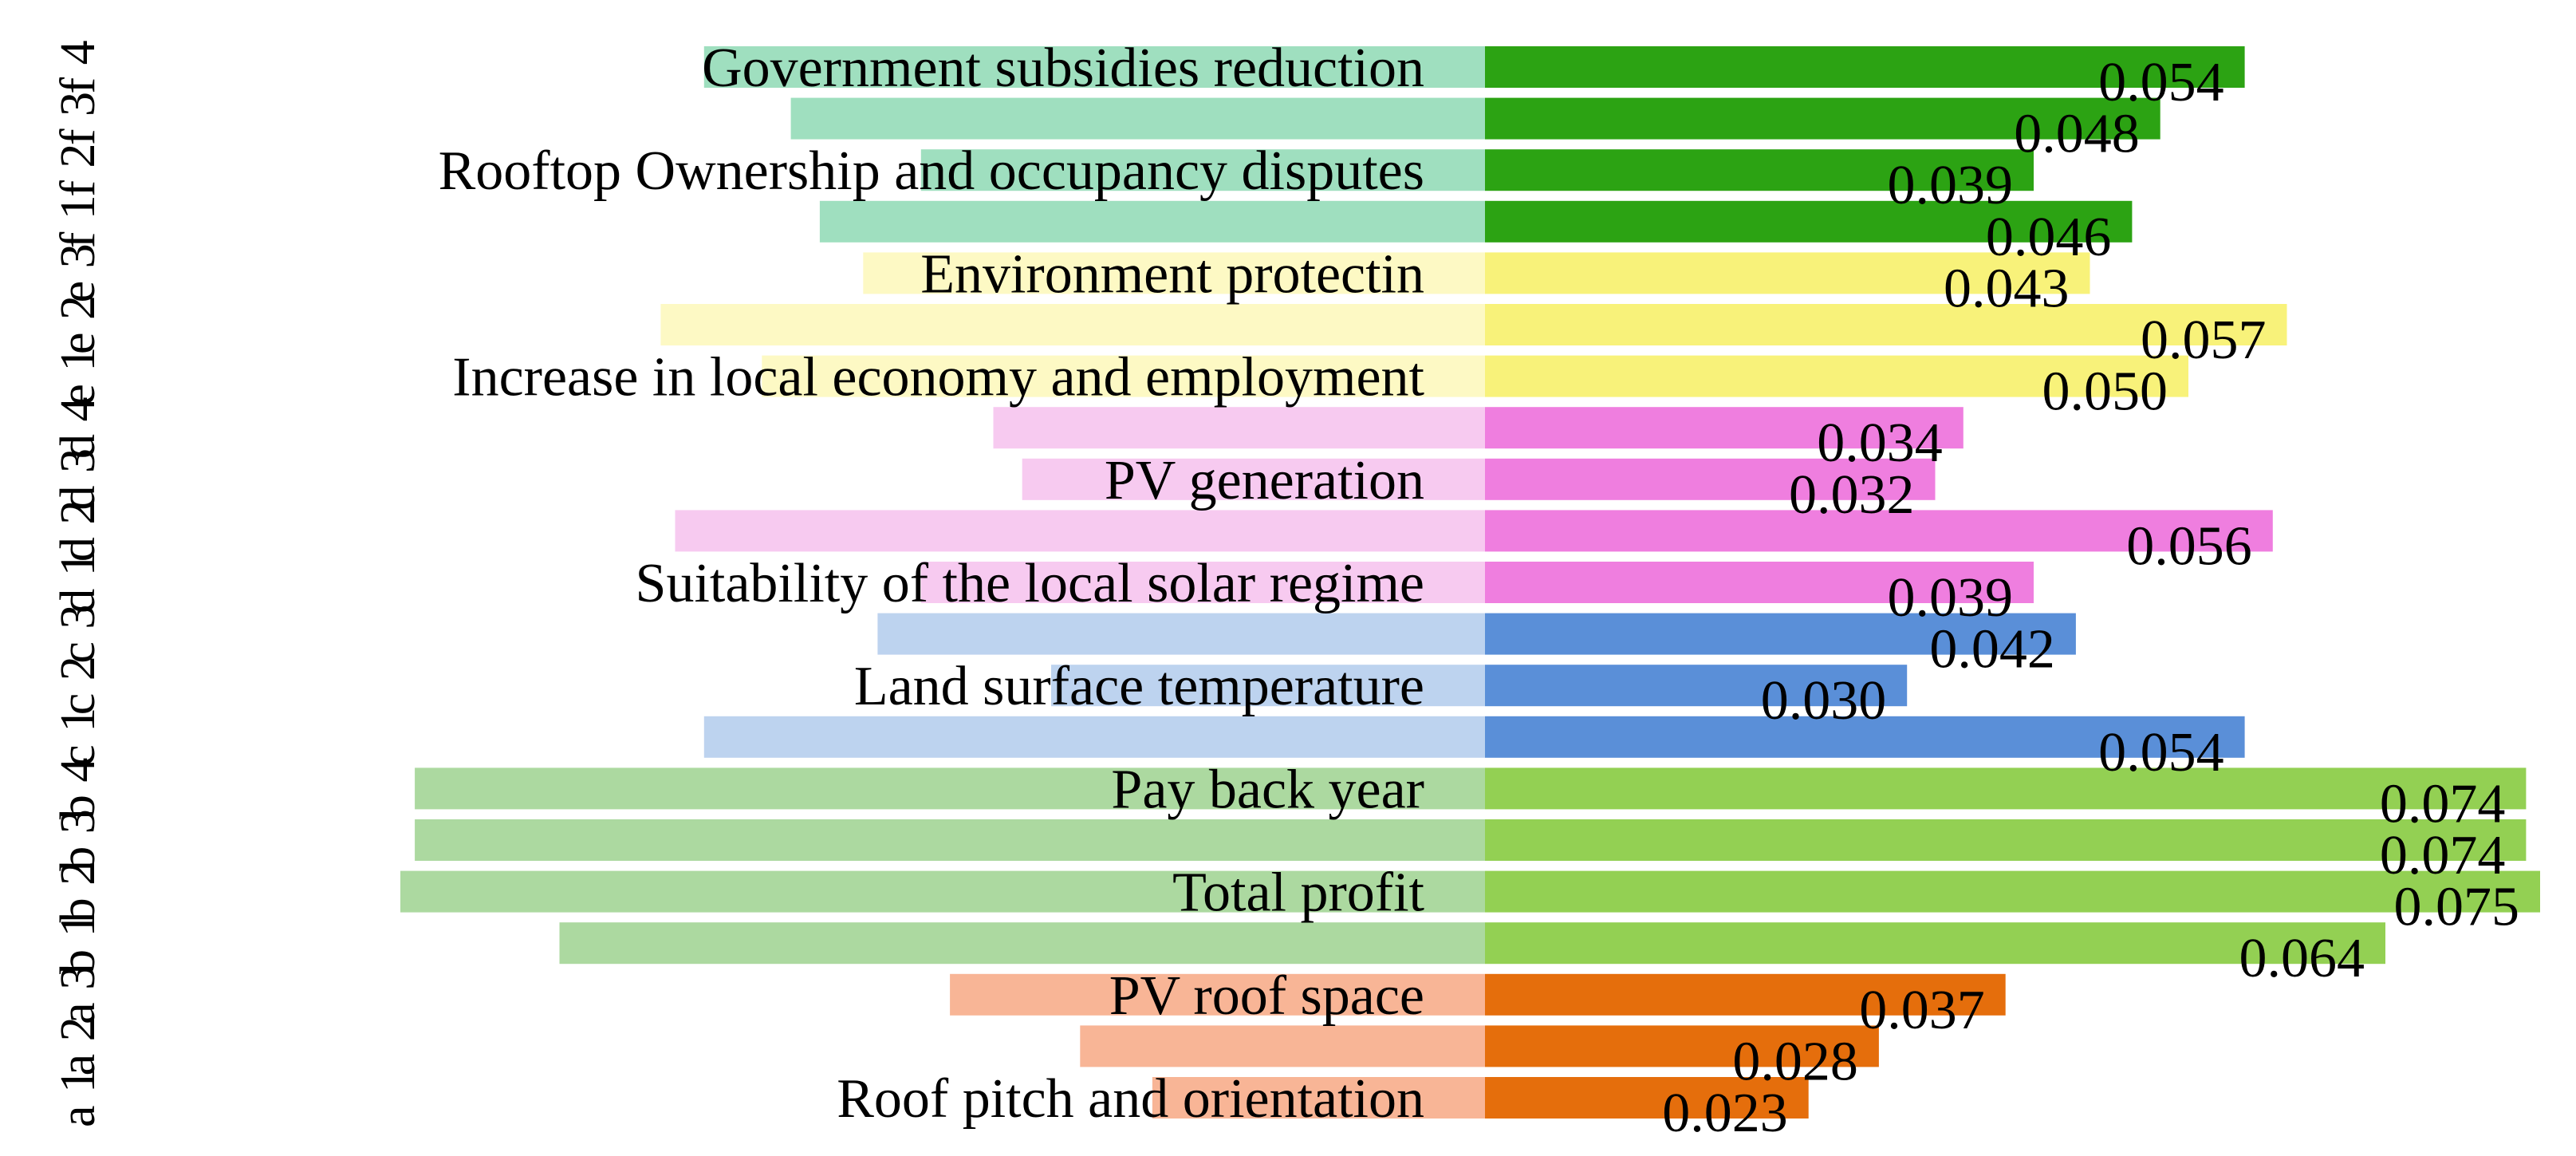 The image size is (2576, 1156). What do you see at coordinates (78, 480) in the screenshot?
I see `row-code-label: d 3` at bounding box center [78, 480].